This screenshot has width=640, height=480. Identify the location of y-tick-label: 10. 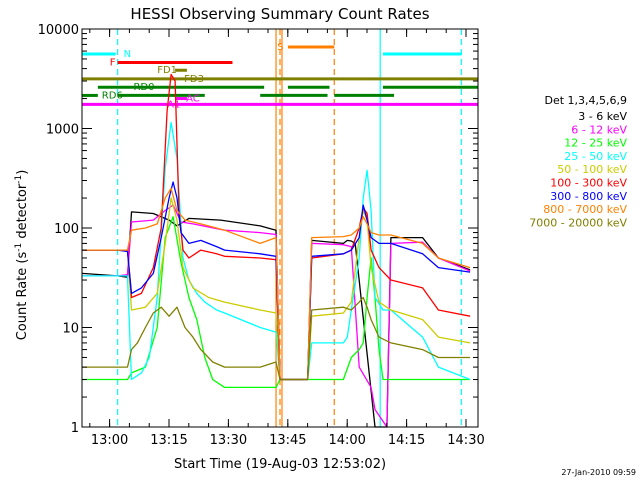
(70, 329).